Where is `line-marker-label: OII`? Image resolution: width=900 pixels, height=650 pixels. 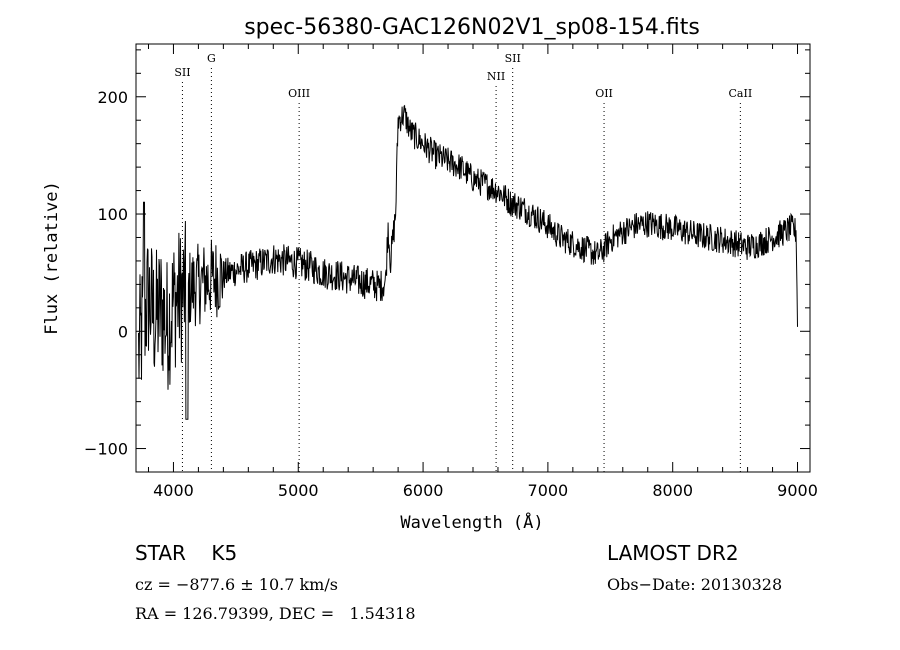
line-marker-label: OII is located at coordinates (604, 93).